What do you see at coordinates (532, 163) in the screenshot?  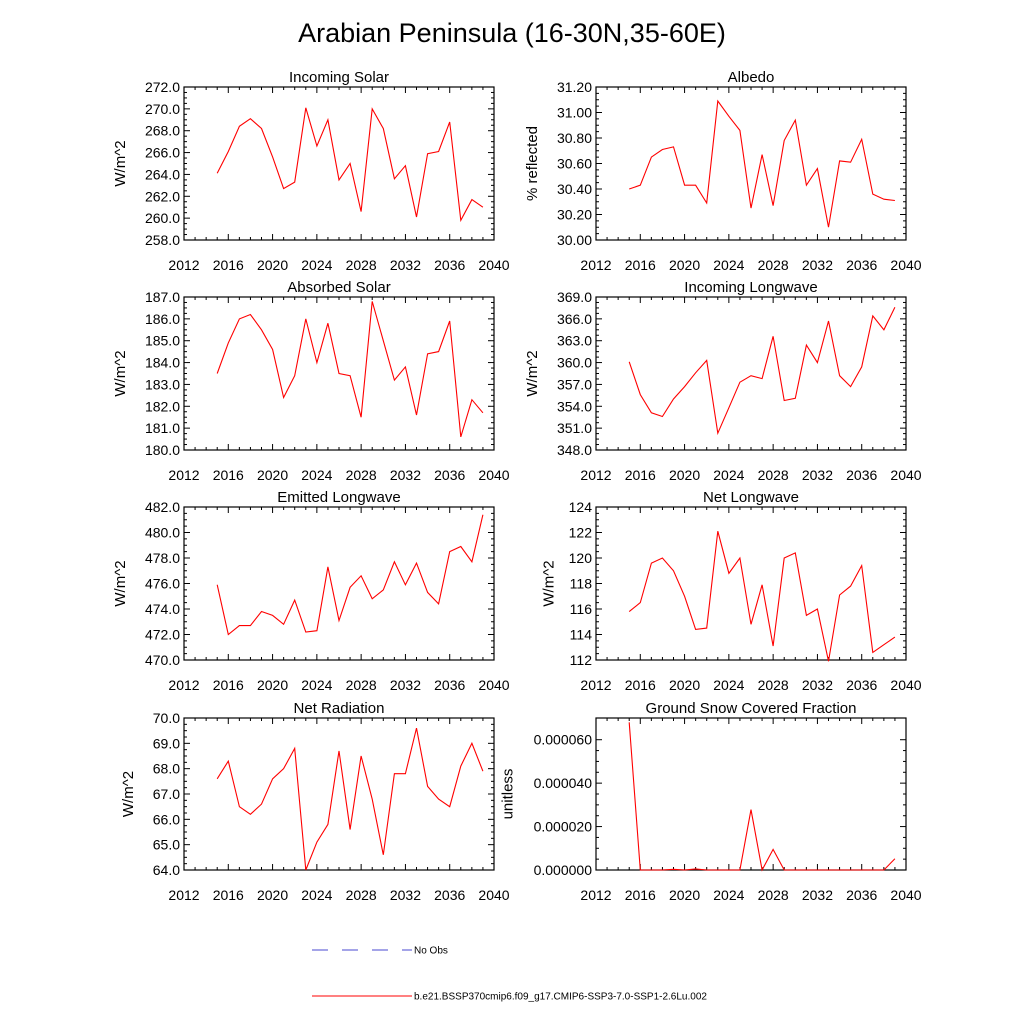 I see `y-axis-label: % reflected` at bounding box center [532, 163].